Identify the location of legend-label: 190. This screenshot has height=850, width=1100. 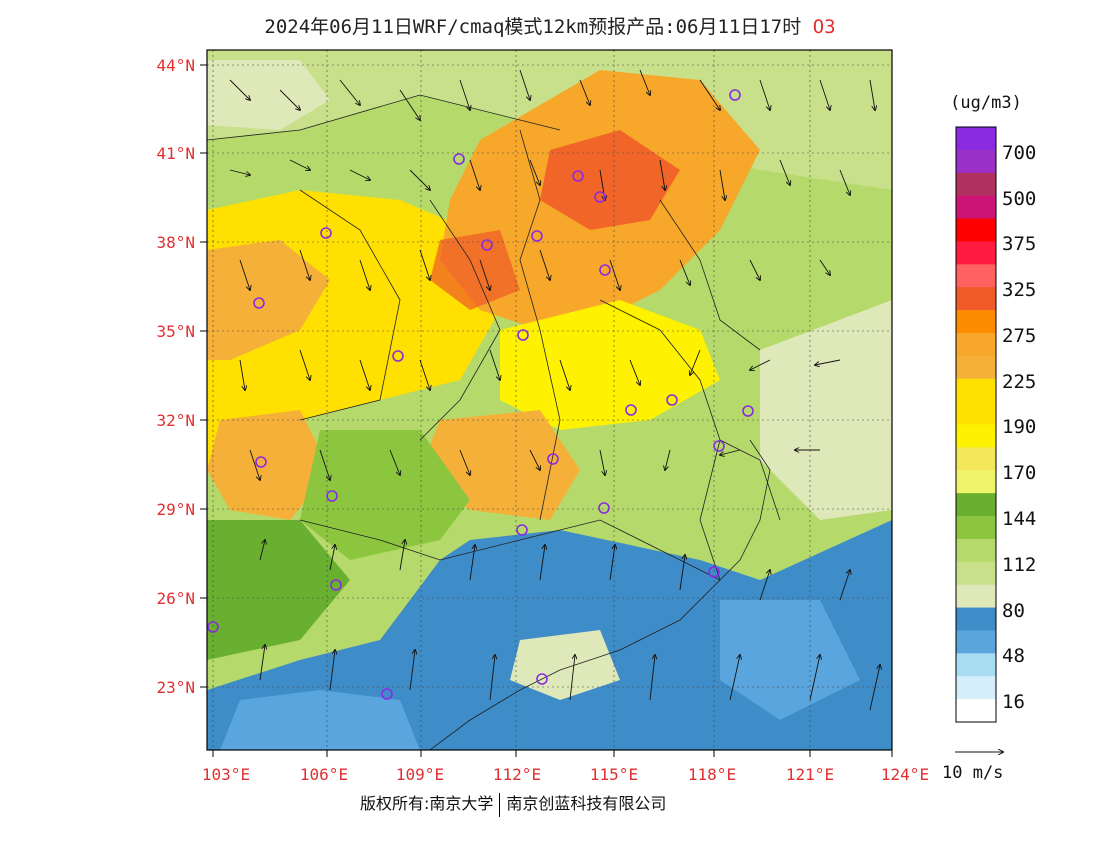
(1019, 427).